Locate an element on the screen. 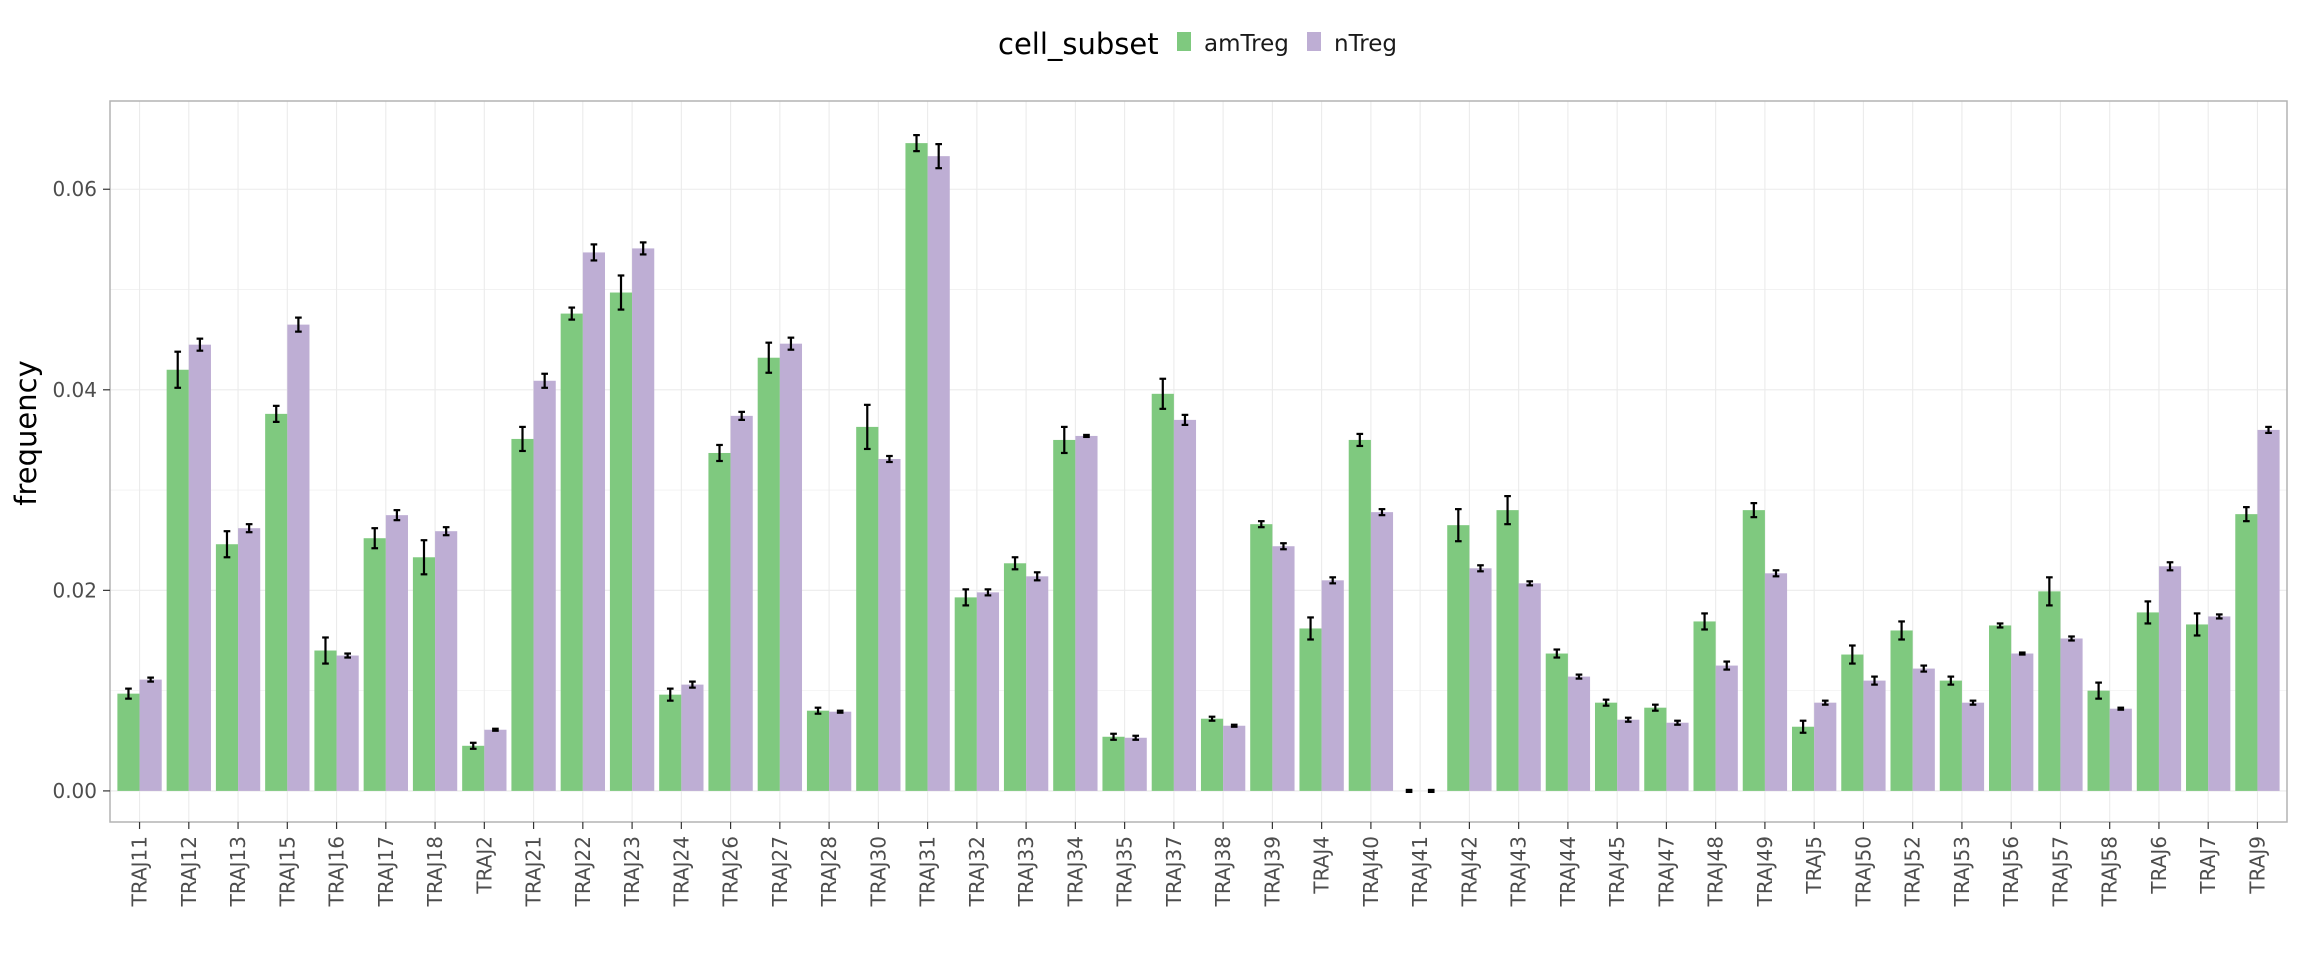 The image size is (2304, 960). errorbar-amTreg-TRAJ37 is located at coordinates (1163, 393).